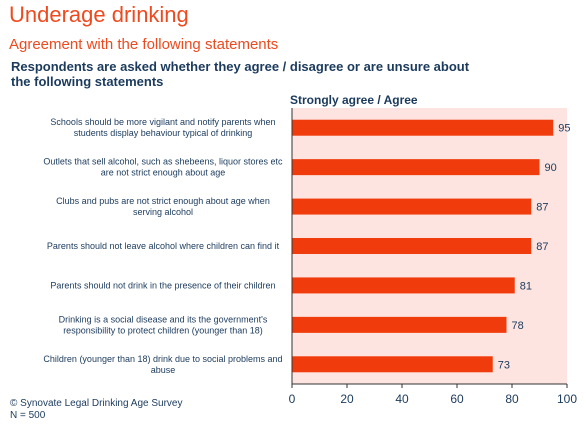 Image resolution: width=586 pixels, height=431 pixels. Describe the element at coordinates (564, 129) in the screenshot. I see `data-label: 95` at that location.